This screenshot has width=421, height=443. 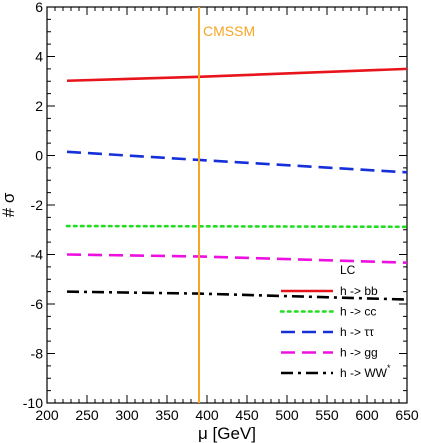 What do you see at coordinates (47, 415) in the screenshot?
I see `x-tick-label: 200` at bounding box center [47, 415].